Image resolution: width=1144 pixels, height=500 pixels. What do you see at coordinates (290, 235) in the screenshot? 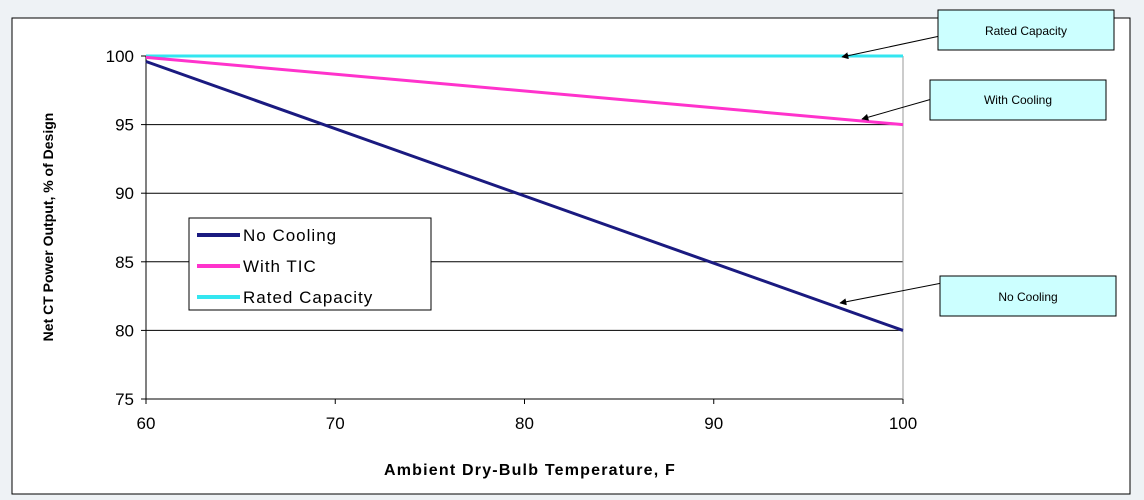
I see `legend-label-no-cooling: No Cooling` at bounding box center [290, 235].